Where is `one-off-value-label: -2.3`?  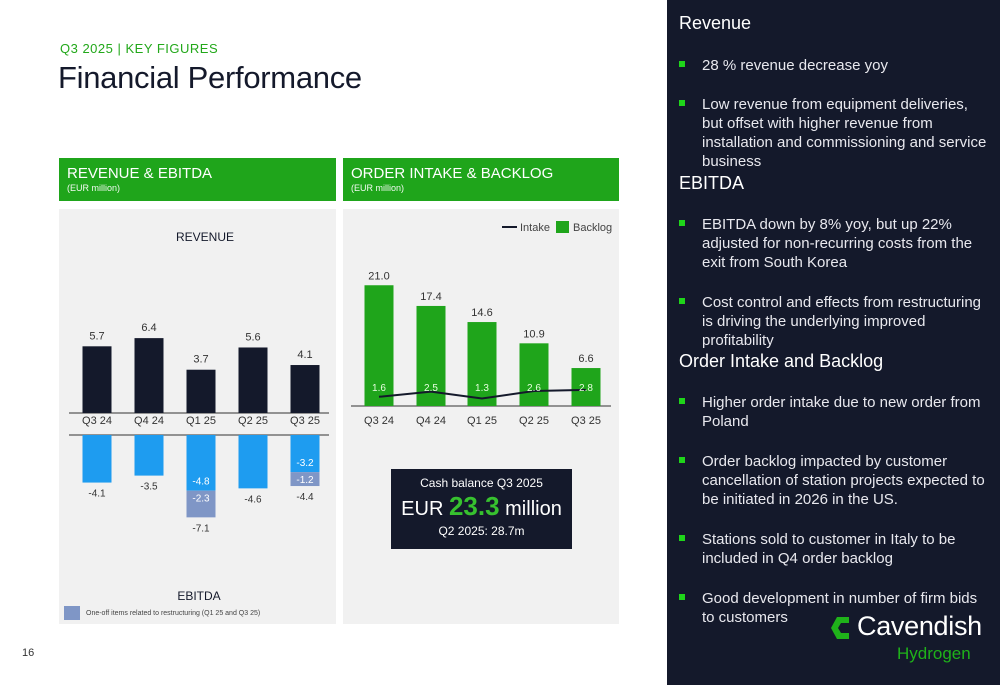 one-off-value-label: -2.3 is located at coordinates (201, 499).